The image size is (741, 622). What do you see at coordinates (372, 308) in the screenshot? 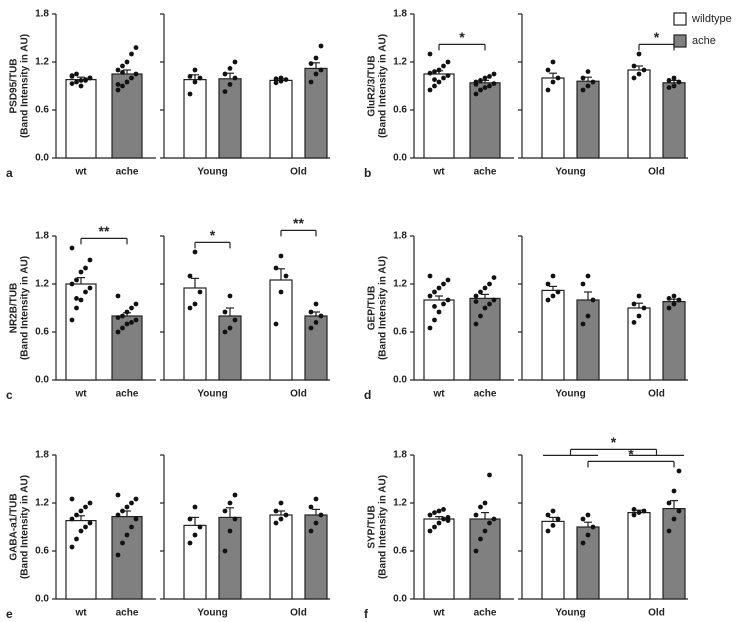
I see `y-axis-label: GEP/TUB` at bounding box center [372, 308].